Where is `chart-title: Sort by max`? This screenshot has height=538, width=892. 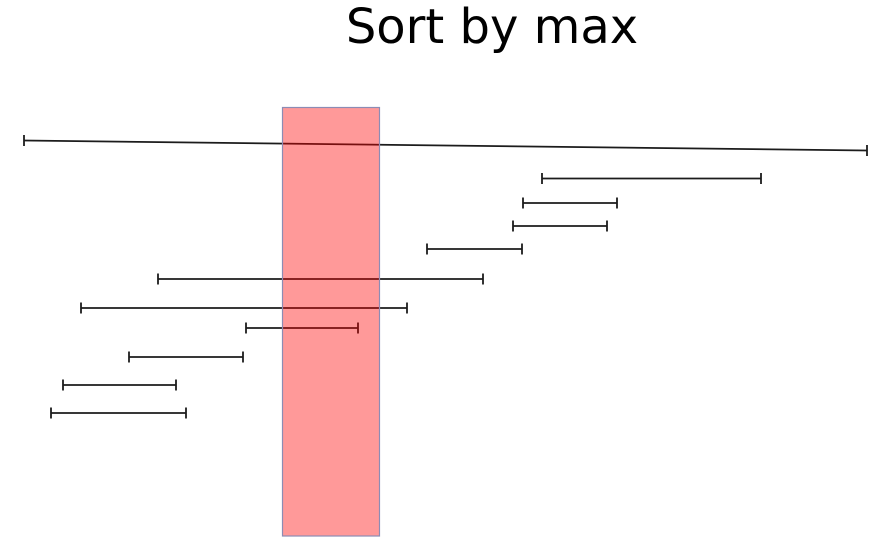 chart-title: Sort by max is located at coordinates (492, 27).